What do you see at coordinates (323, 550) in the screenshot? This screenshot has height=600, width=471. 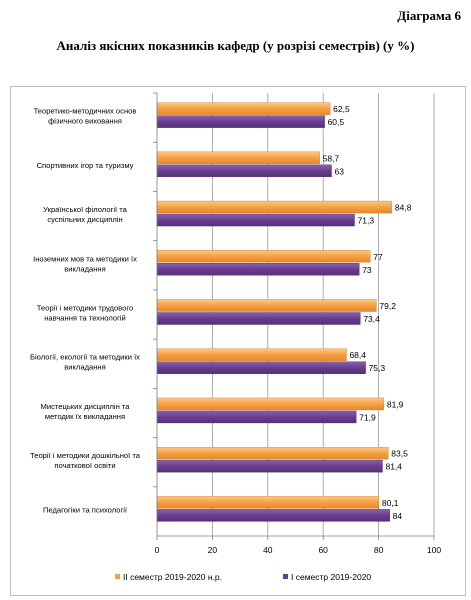 I see `x-tick-label: 60` at bounding box center [323, 550].